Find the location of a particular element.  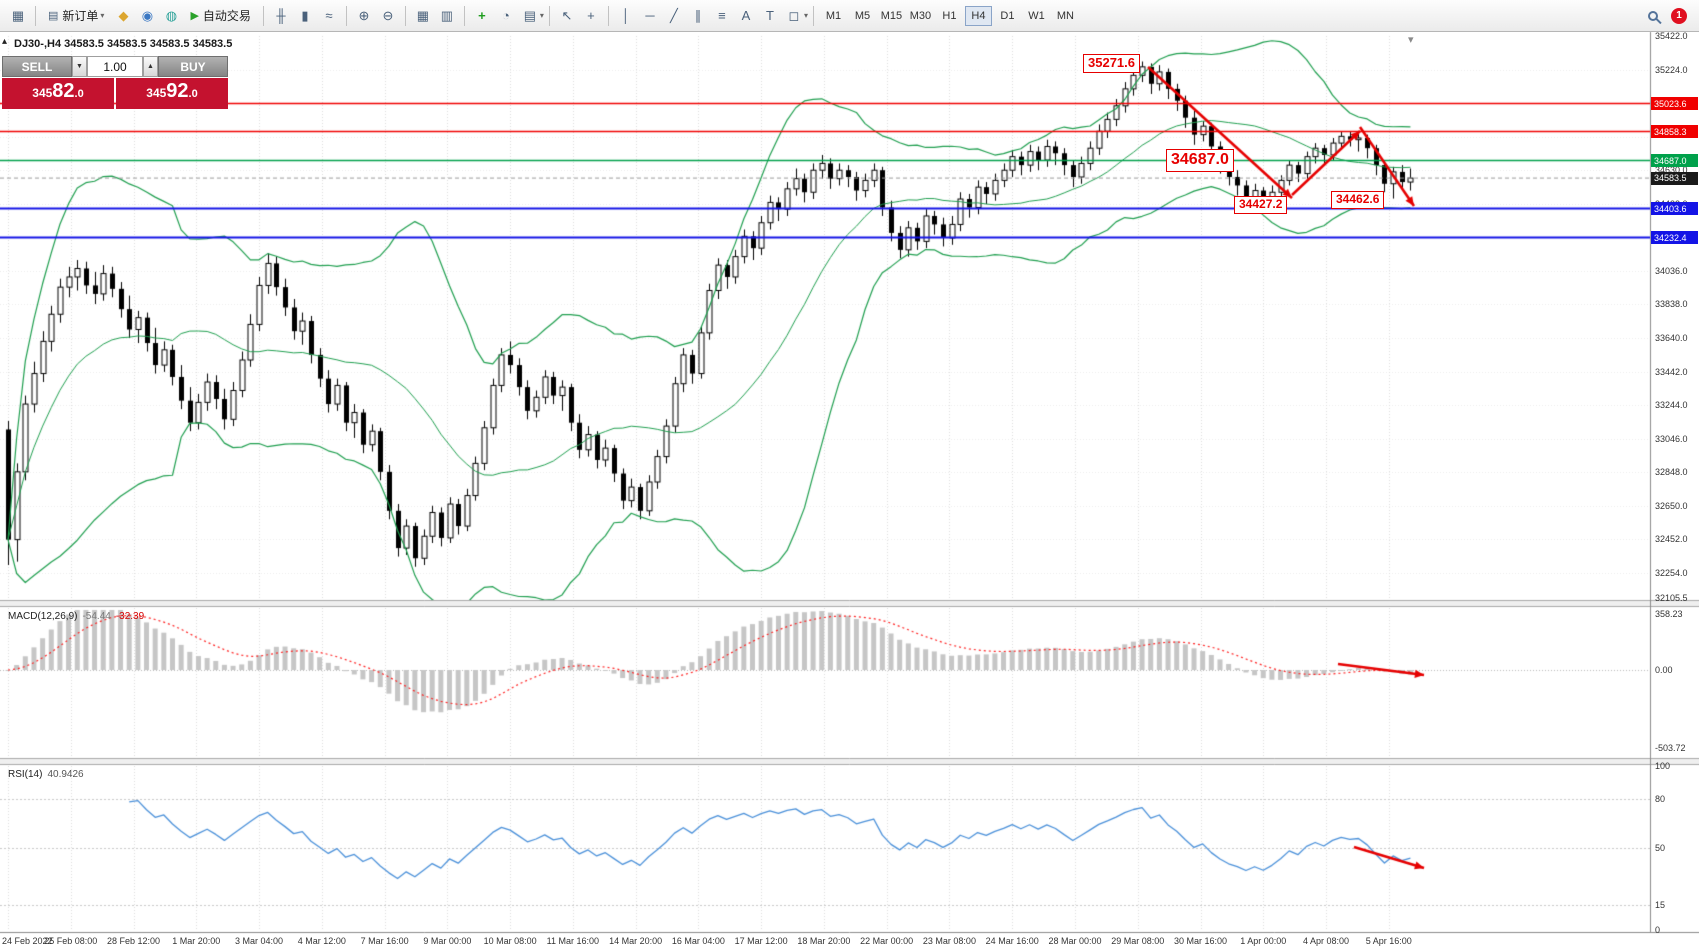

price-scale-label: 35422.0 is located at coordinates (1671, 36).